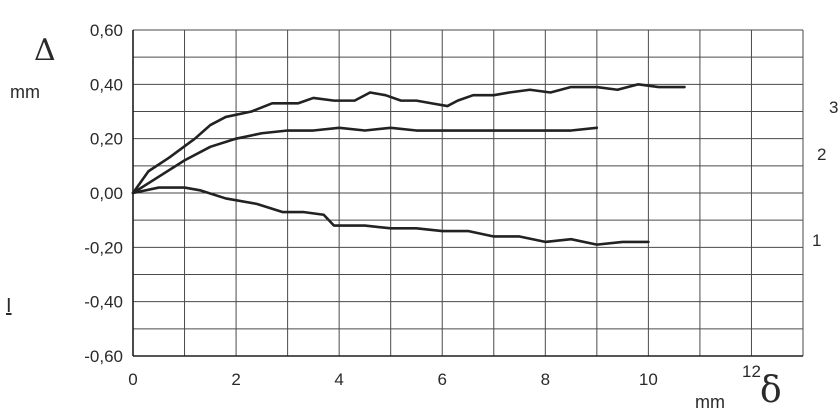  Describe the element at coordinates (648, 379) in the screenshot. I see `x-tick-label: 10` at that location.